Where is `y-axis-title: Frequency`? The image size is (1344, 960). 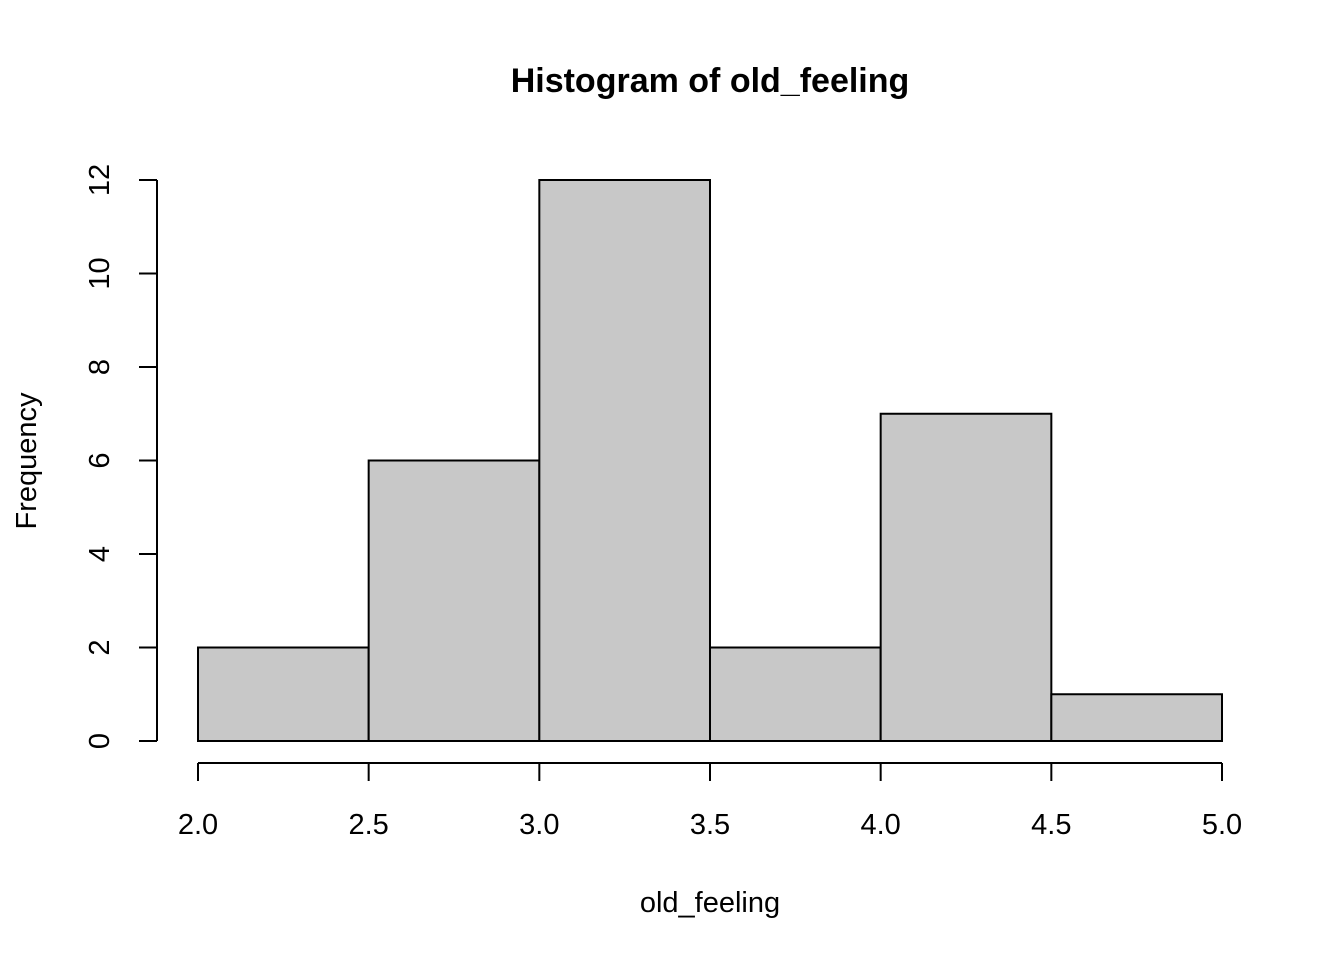
y-axis-title: Frequency is located at coordinates (27, 461).